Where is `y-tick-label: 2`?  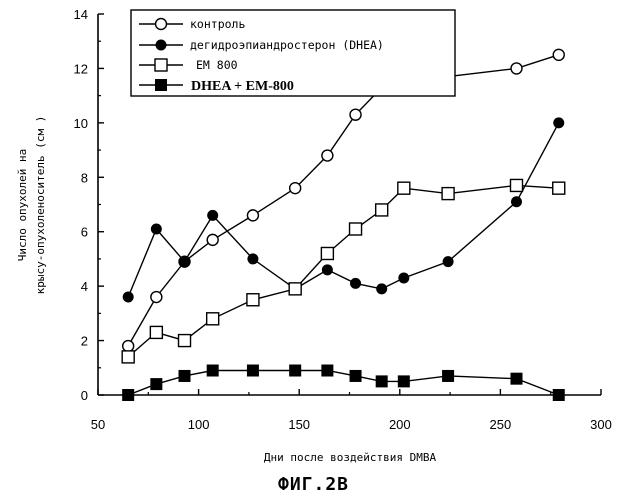
y-tick-label: 2 is located at coordinates (84, 341).